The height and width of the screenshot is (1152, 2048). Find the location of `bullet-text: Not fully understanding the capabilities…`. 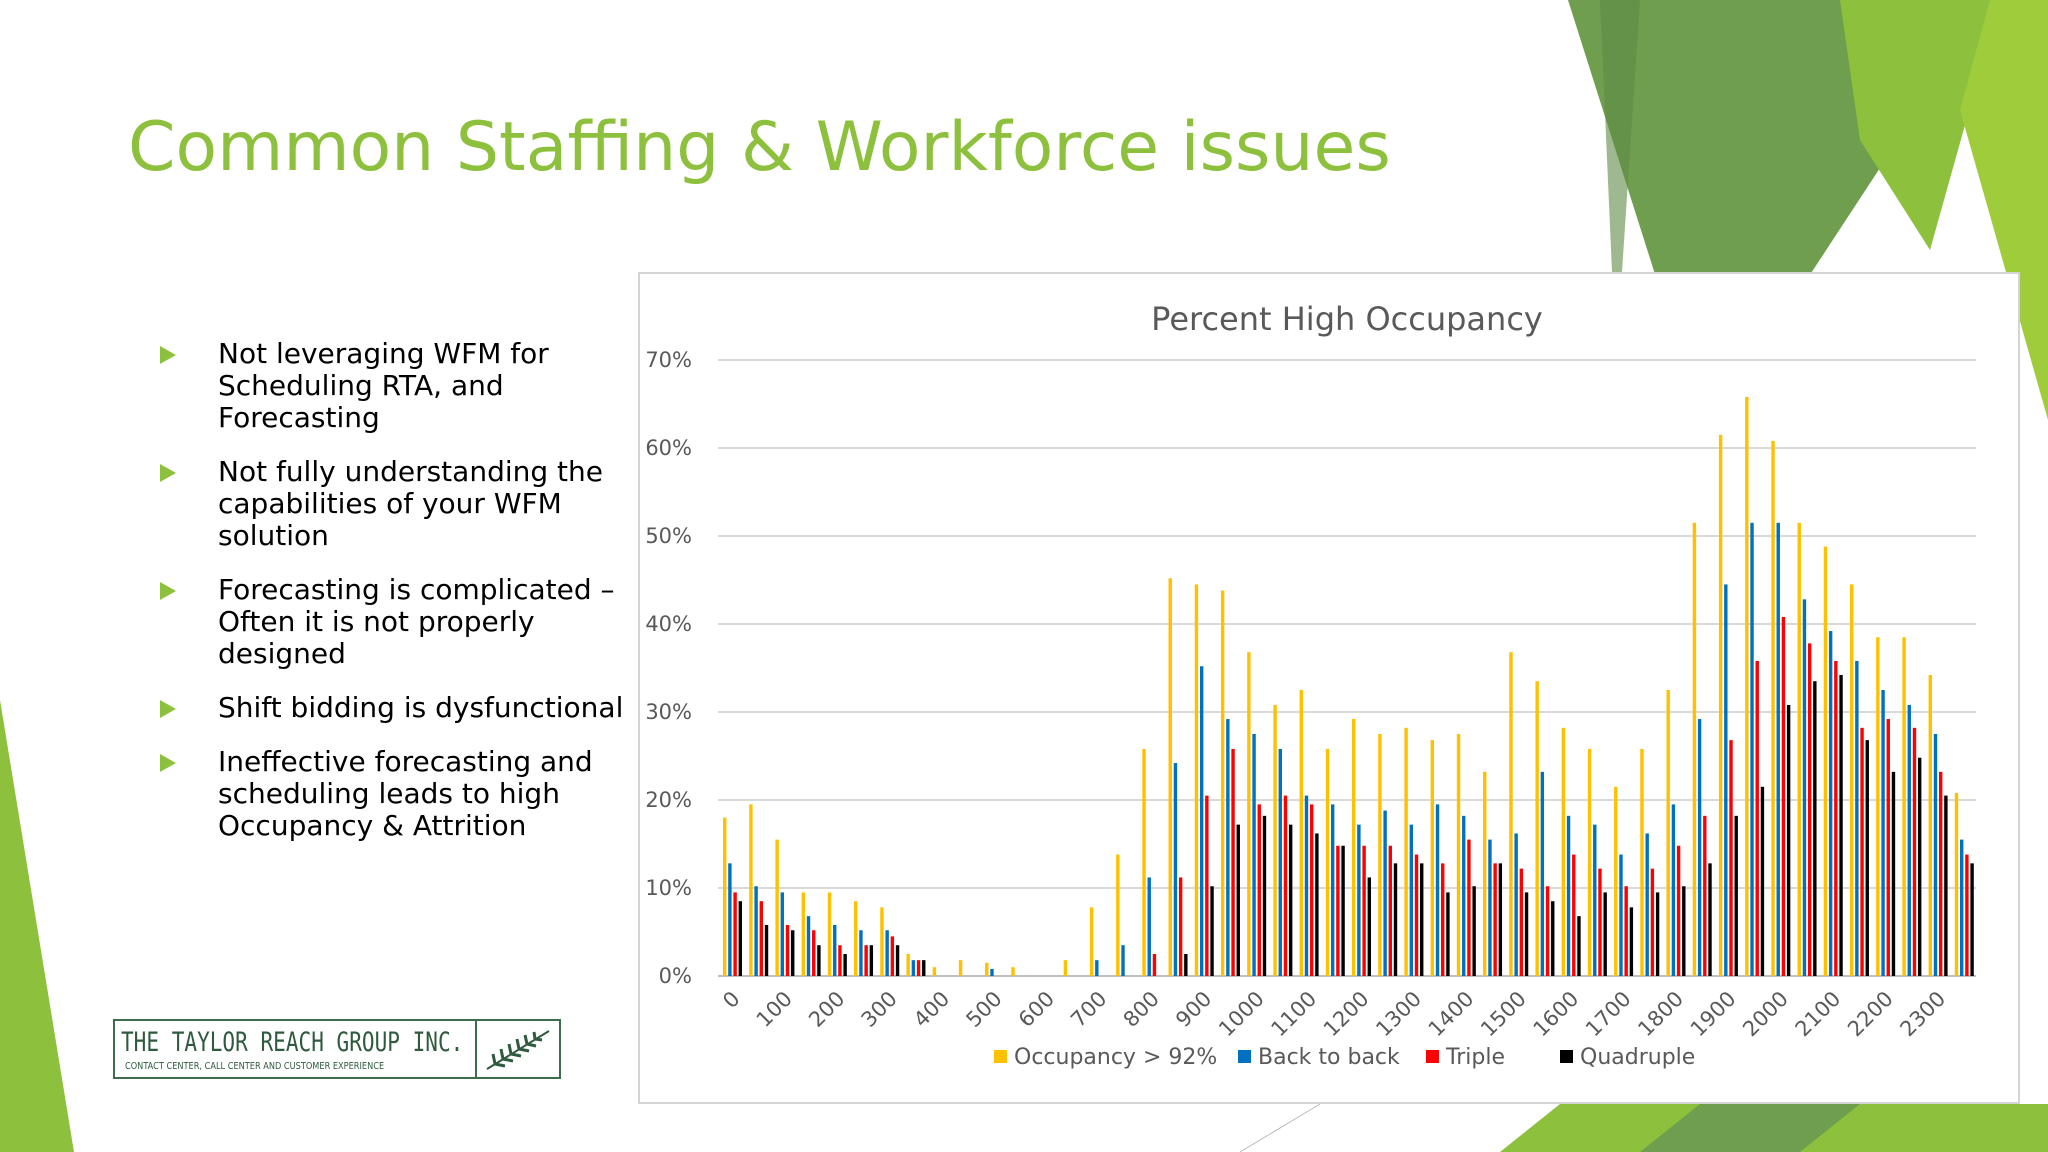

bullet-text: Not fully understanding the capabilities… is located at coordinates (410, 503).